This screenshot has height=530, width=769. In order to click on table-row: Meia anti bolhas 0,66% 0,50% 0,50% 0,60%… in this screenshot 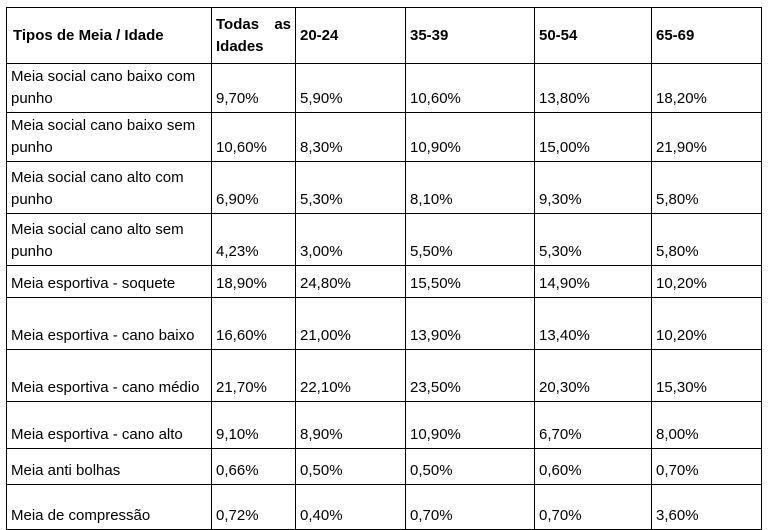, I will do `click(384, 466)`.